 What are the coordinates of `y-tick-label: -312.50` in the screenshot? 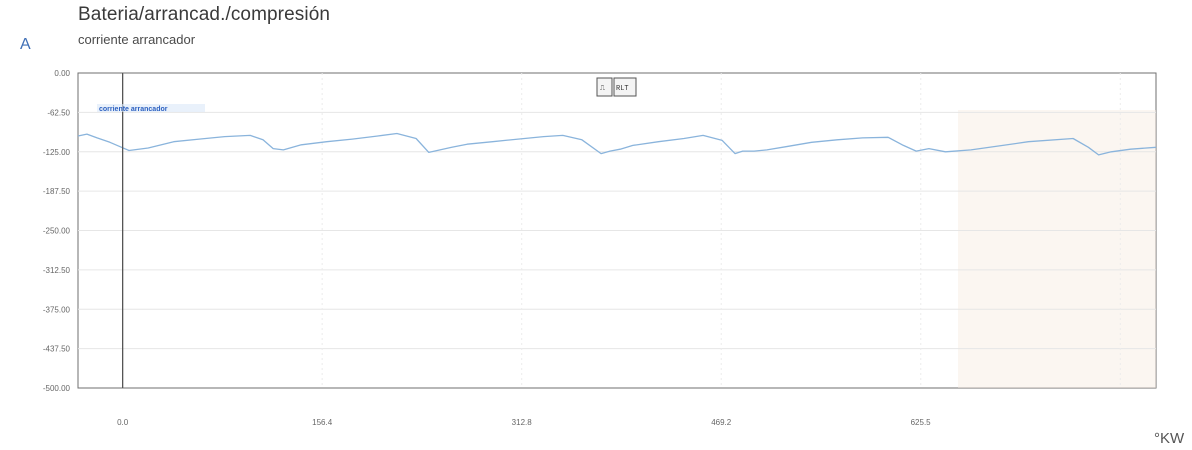 It's located at (57, 270).